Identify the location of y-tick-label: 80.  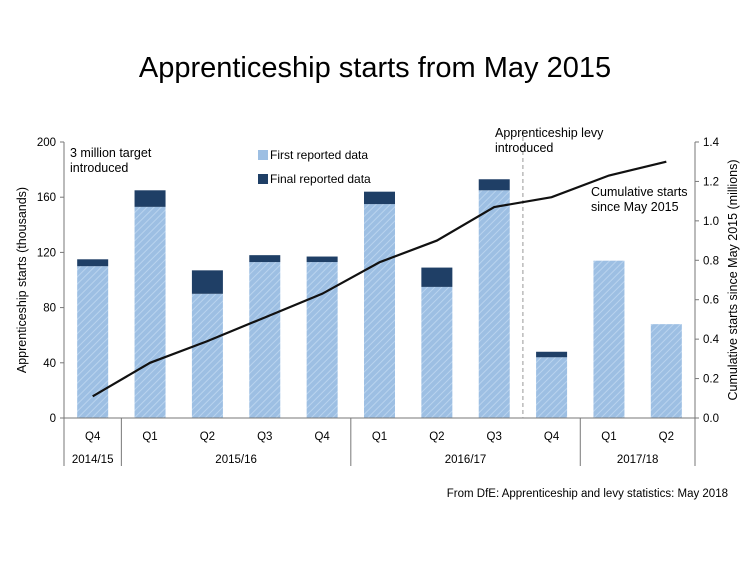
(49, 309).